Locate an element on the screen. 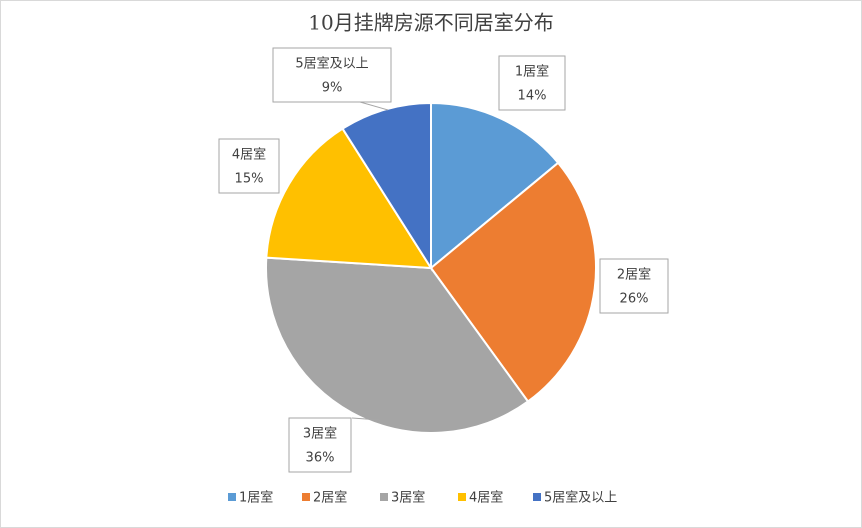  data-label-name: 2居室 is located at coordinates (634, 275).